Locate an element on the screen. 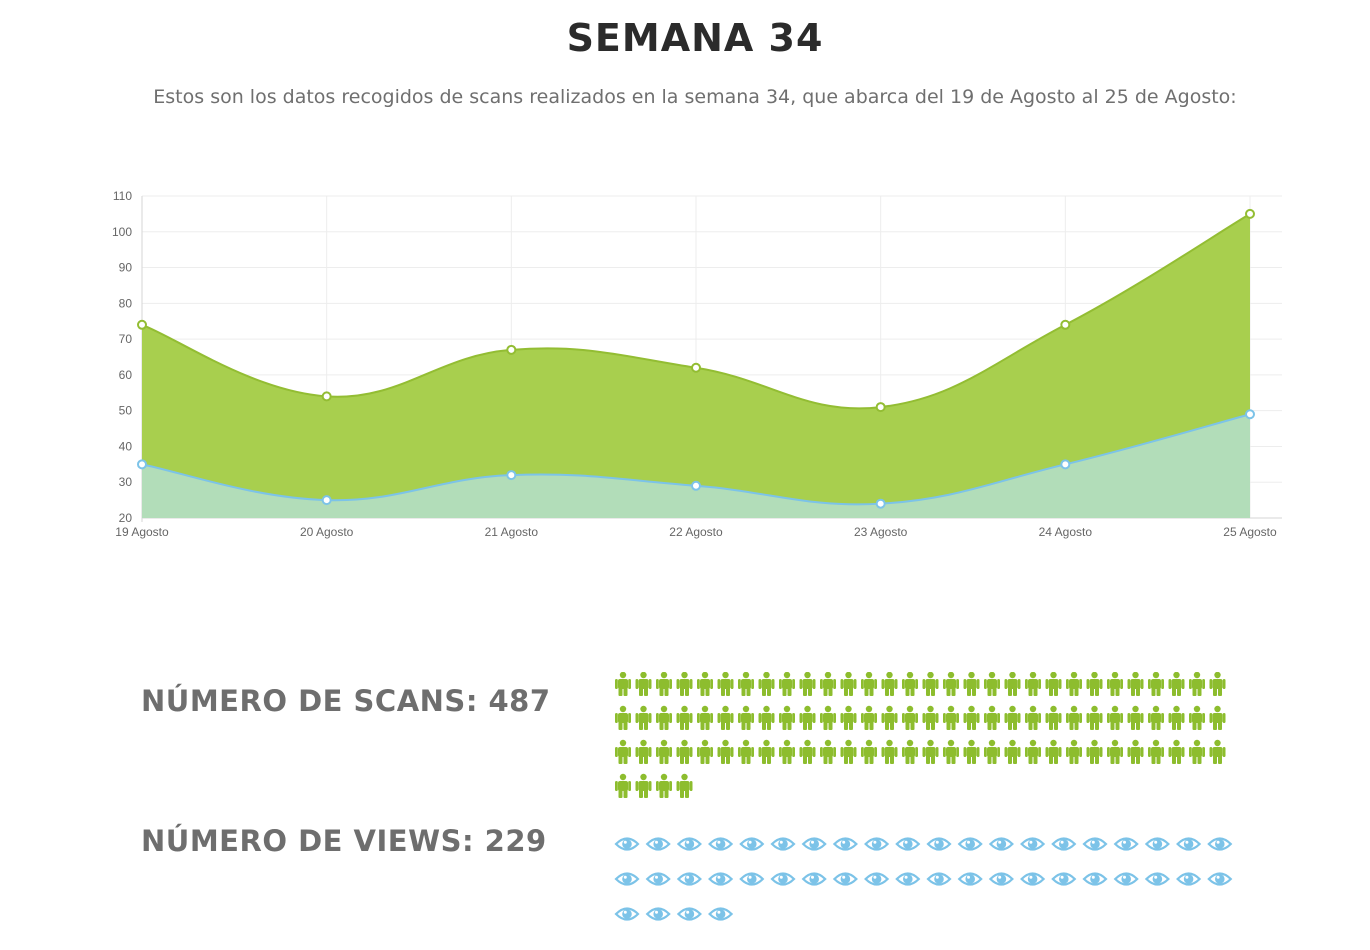 The image size is (1370, 950). x-tick-label: 22 Agosto is located at coordinates (696, 532).